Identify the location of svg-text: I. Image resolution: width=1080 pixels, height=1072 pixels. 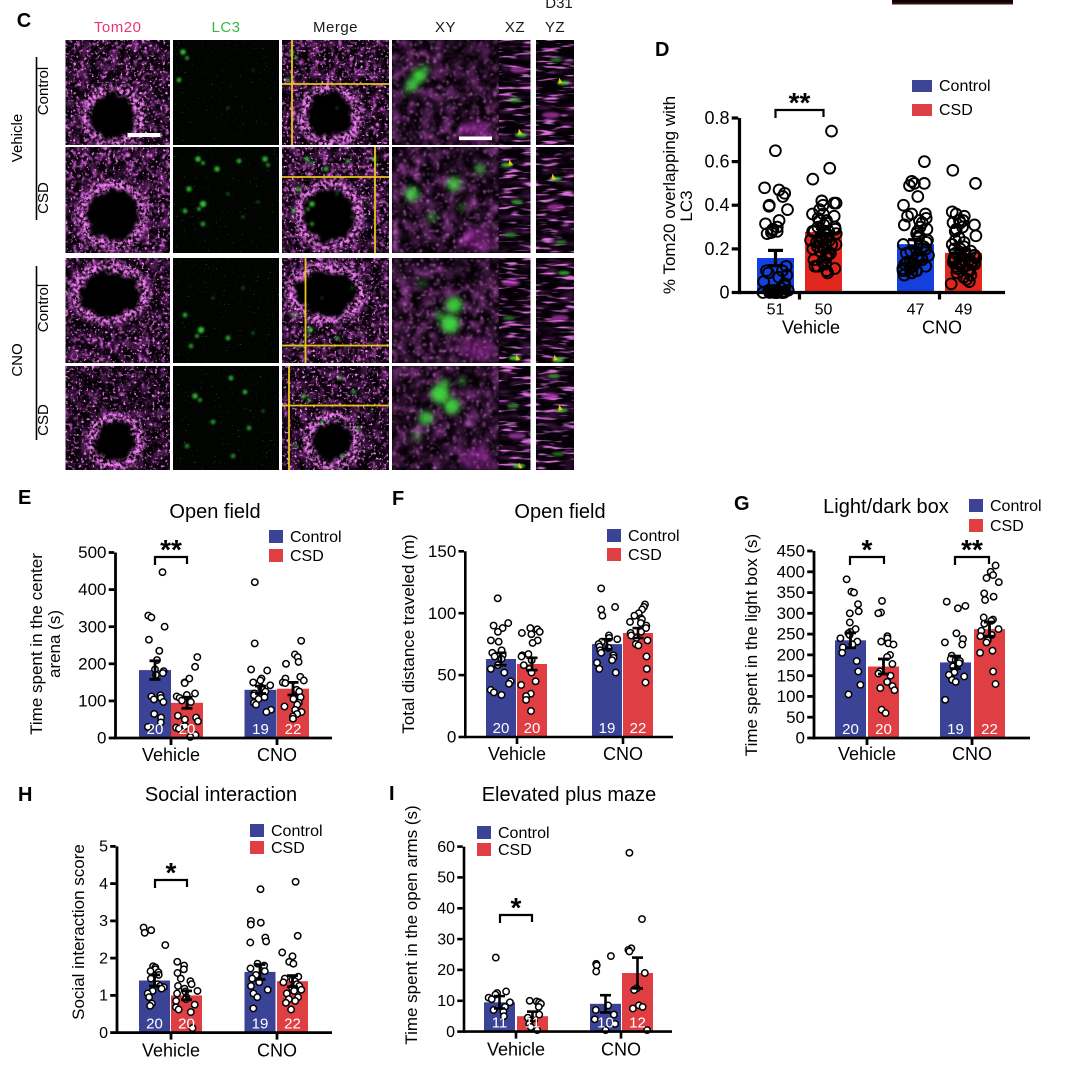
(392, 794).